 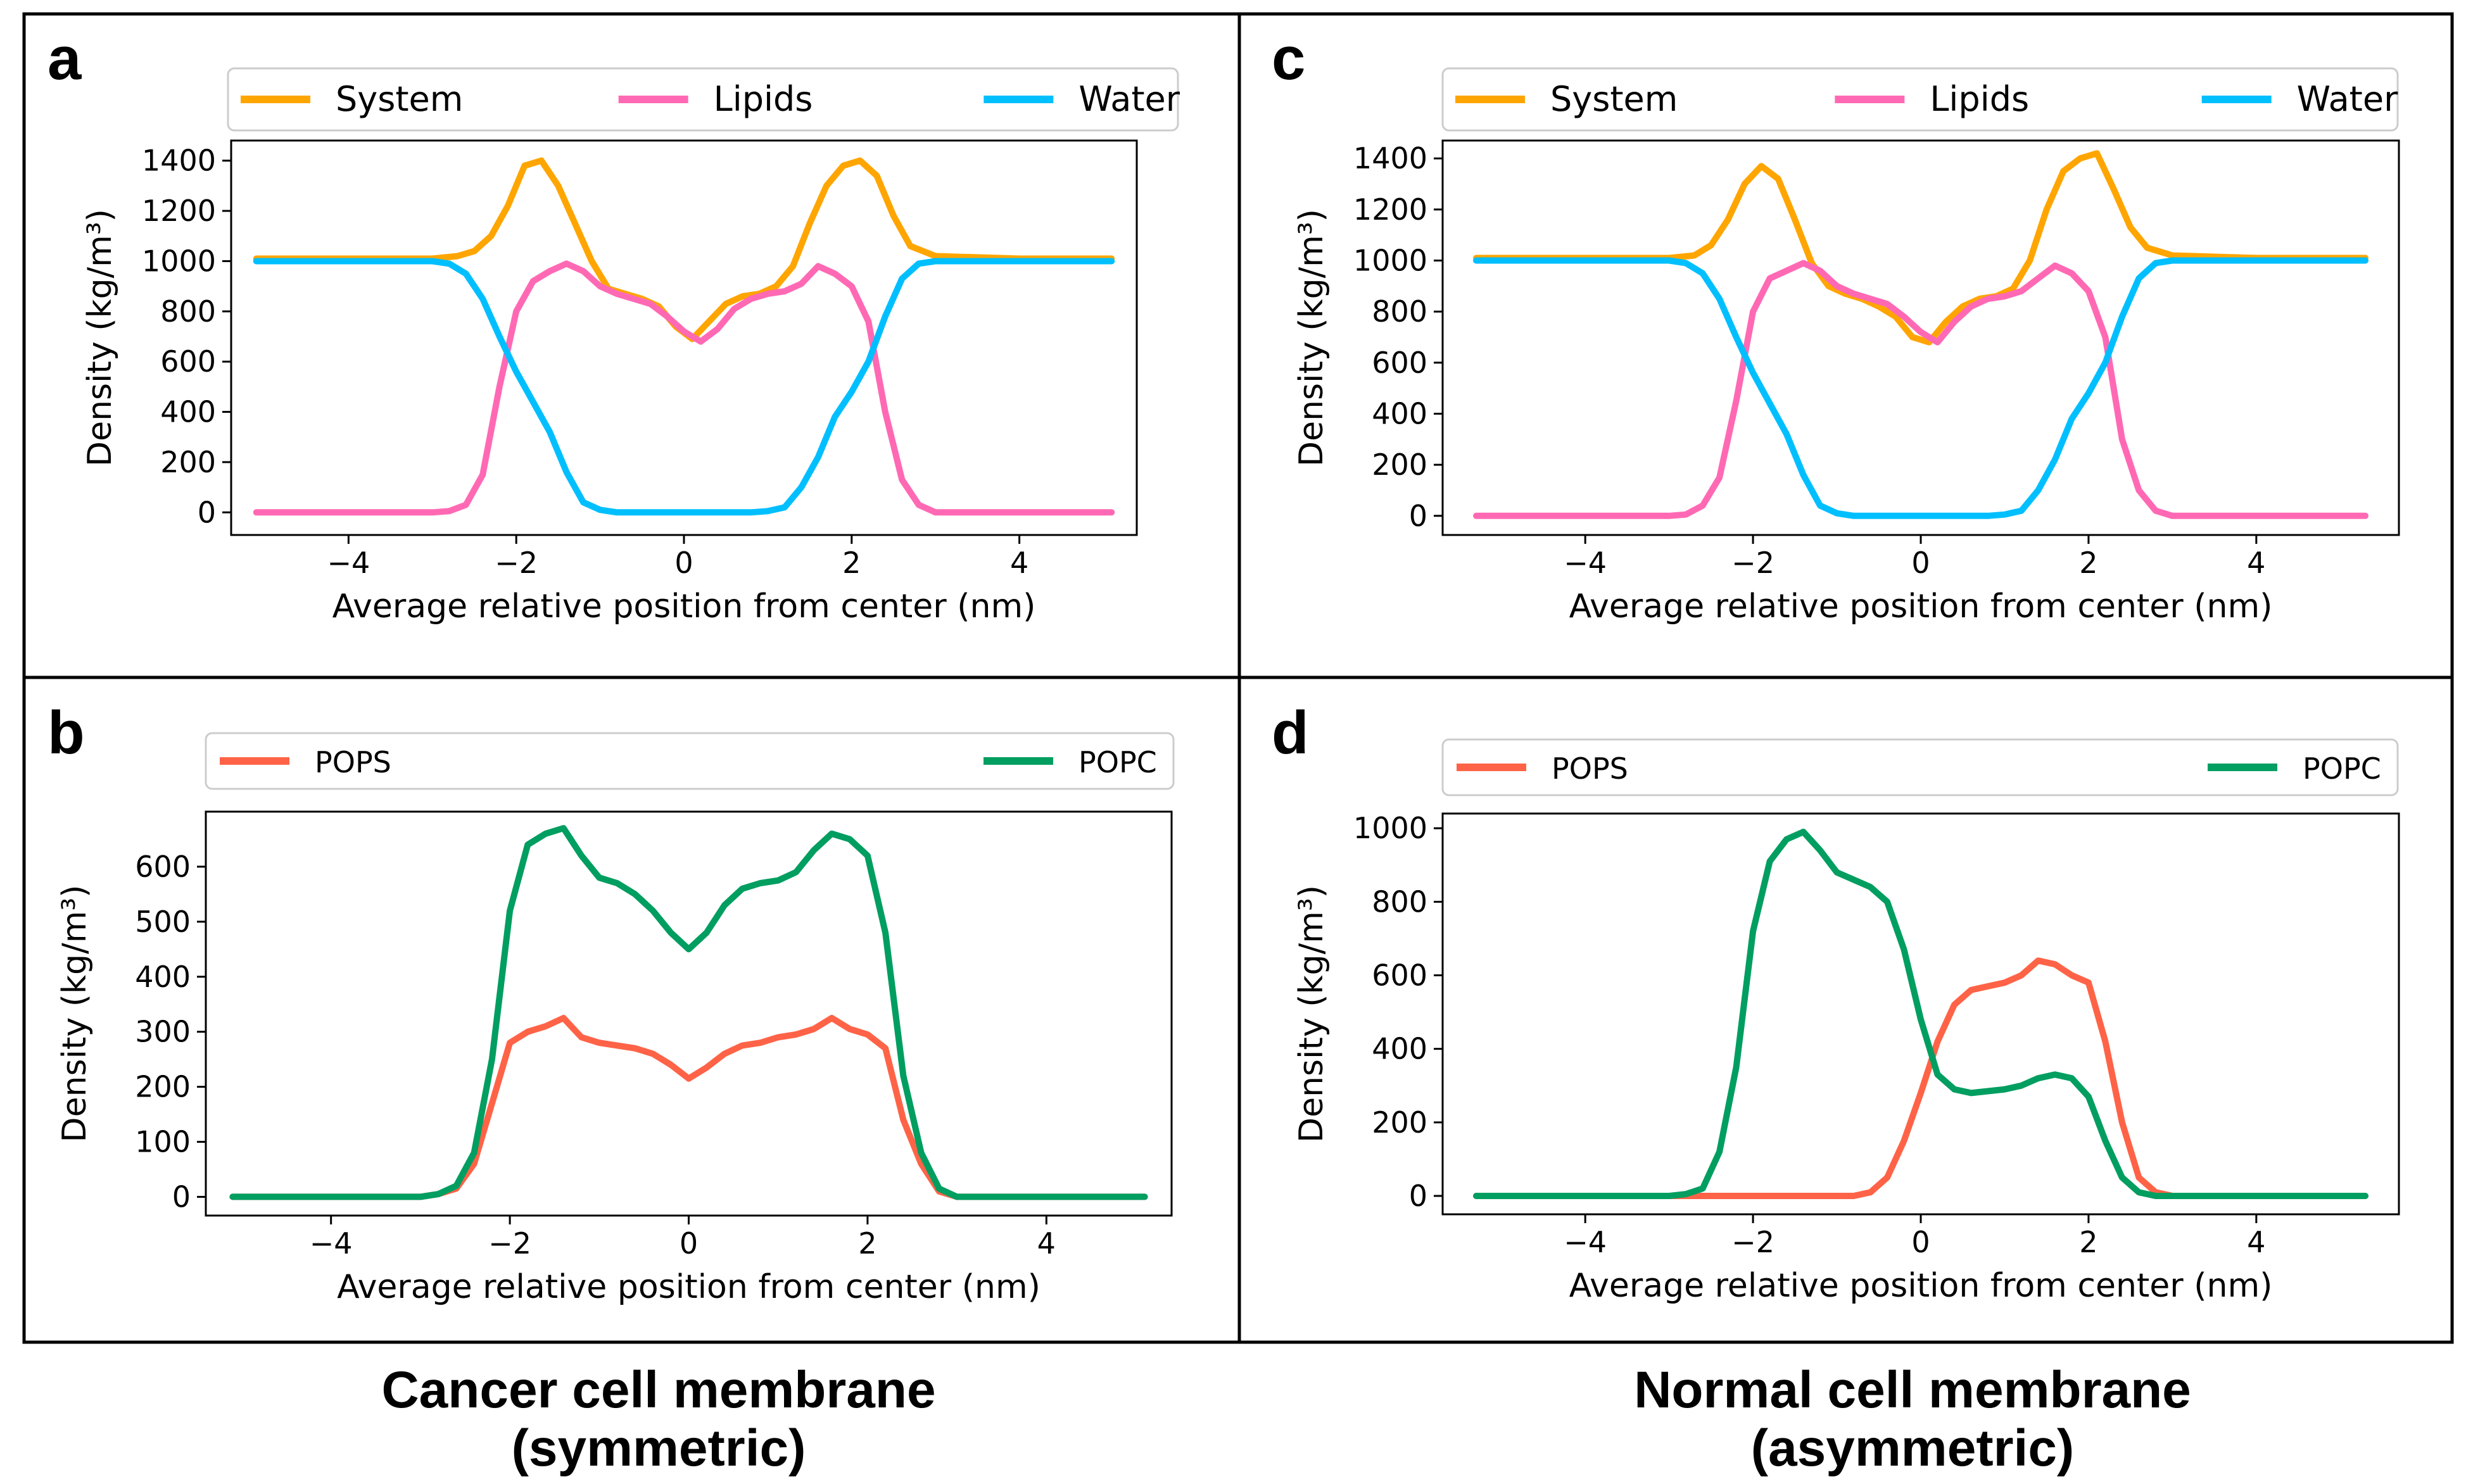 What do you see at coordinates (658, 1448) in the screenshot?
I see `caption-cancer-line2: (symmetric)` at bounding box center [658, 1448].